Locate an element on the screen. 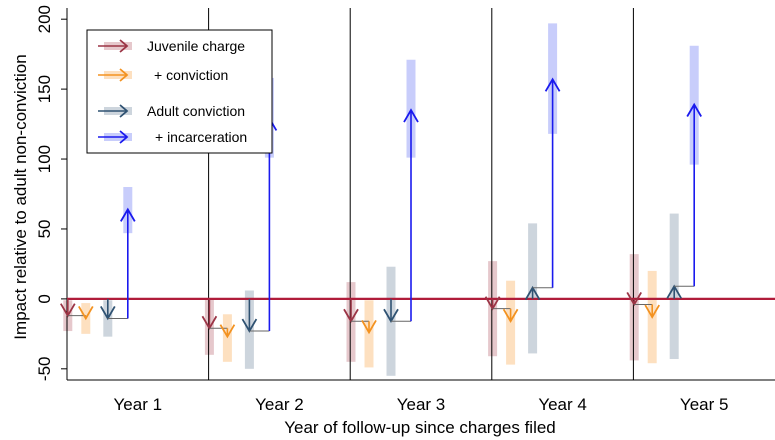 The width and height of the screenshot is (775, 440). x-tick-label-year-1: Year 1 is located at coordinates (138, 404).